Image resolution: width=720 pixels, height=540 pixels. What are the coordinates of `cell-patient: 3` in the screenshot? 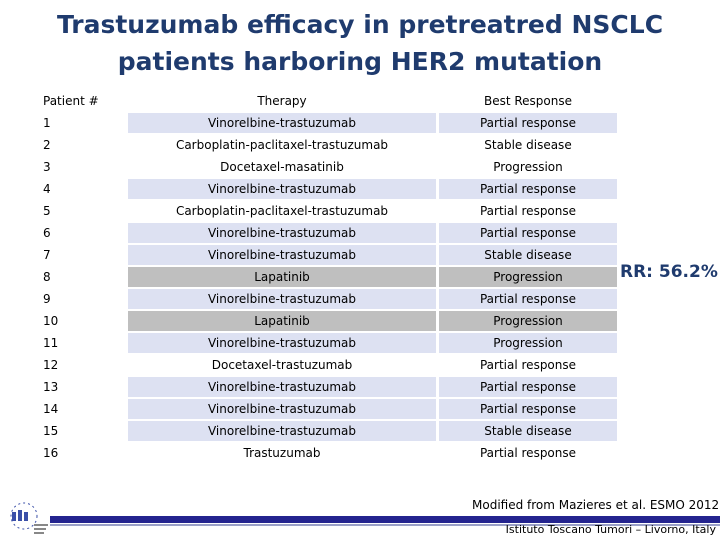 It's located at (47, 167).